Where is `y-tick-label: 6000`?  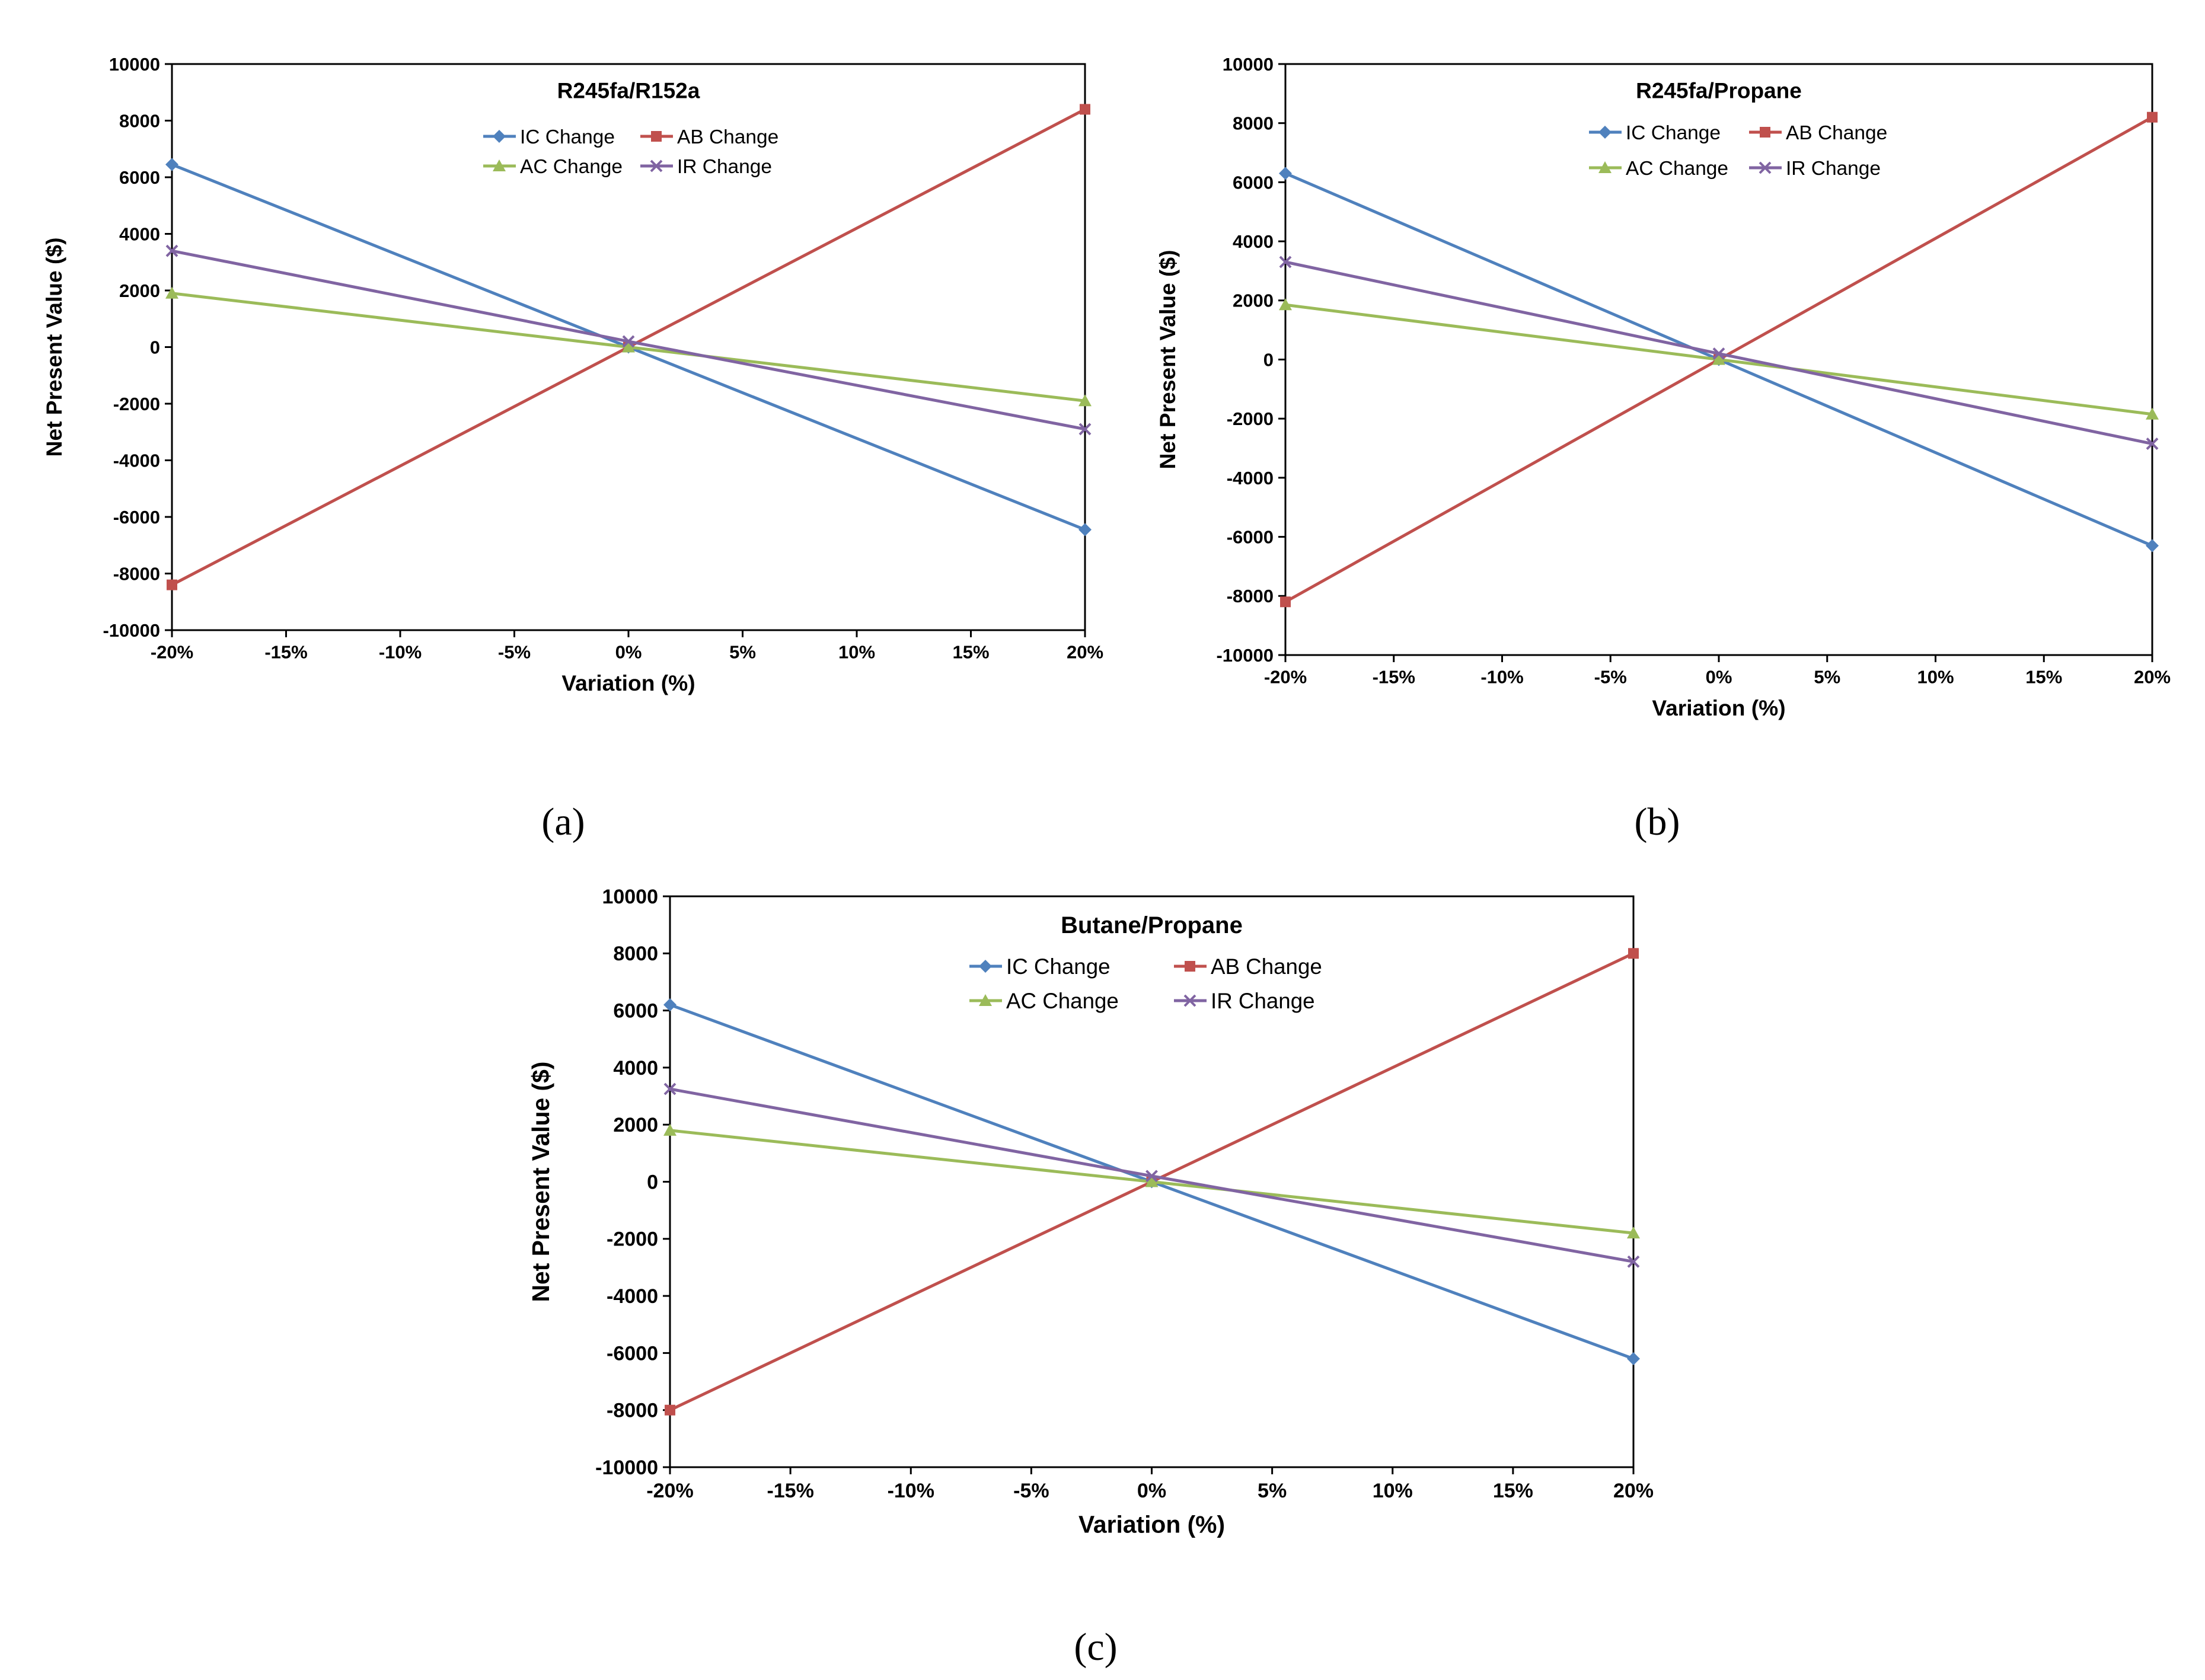
y-tick-label: 6000 is located at coordinates (635, 1011).